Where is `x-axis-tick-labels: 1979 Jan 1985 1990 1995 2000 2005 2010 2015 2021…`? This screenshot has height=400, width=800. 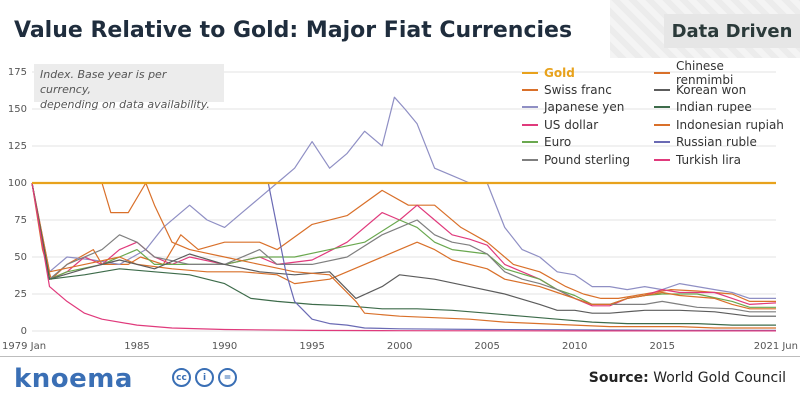 x-axis-tick-labels: 1979 Jan 1985 1990 1995 2000 2005 2010 2015 2021… is located at coordinates (400, 346).